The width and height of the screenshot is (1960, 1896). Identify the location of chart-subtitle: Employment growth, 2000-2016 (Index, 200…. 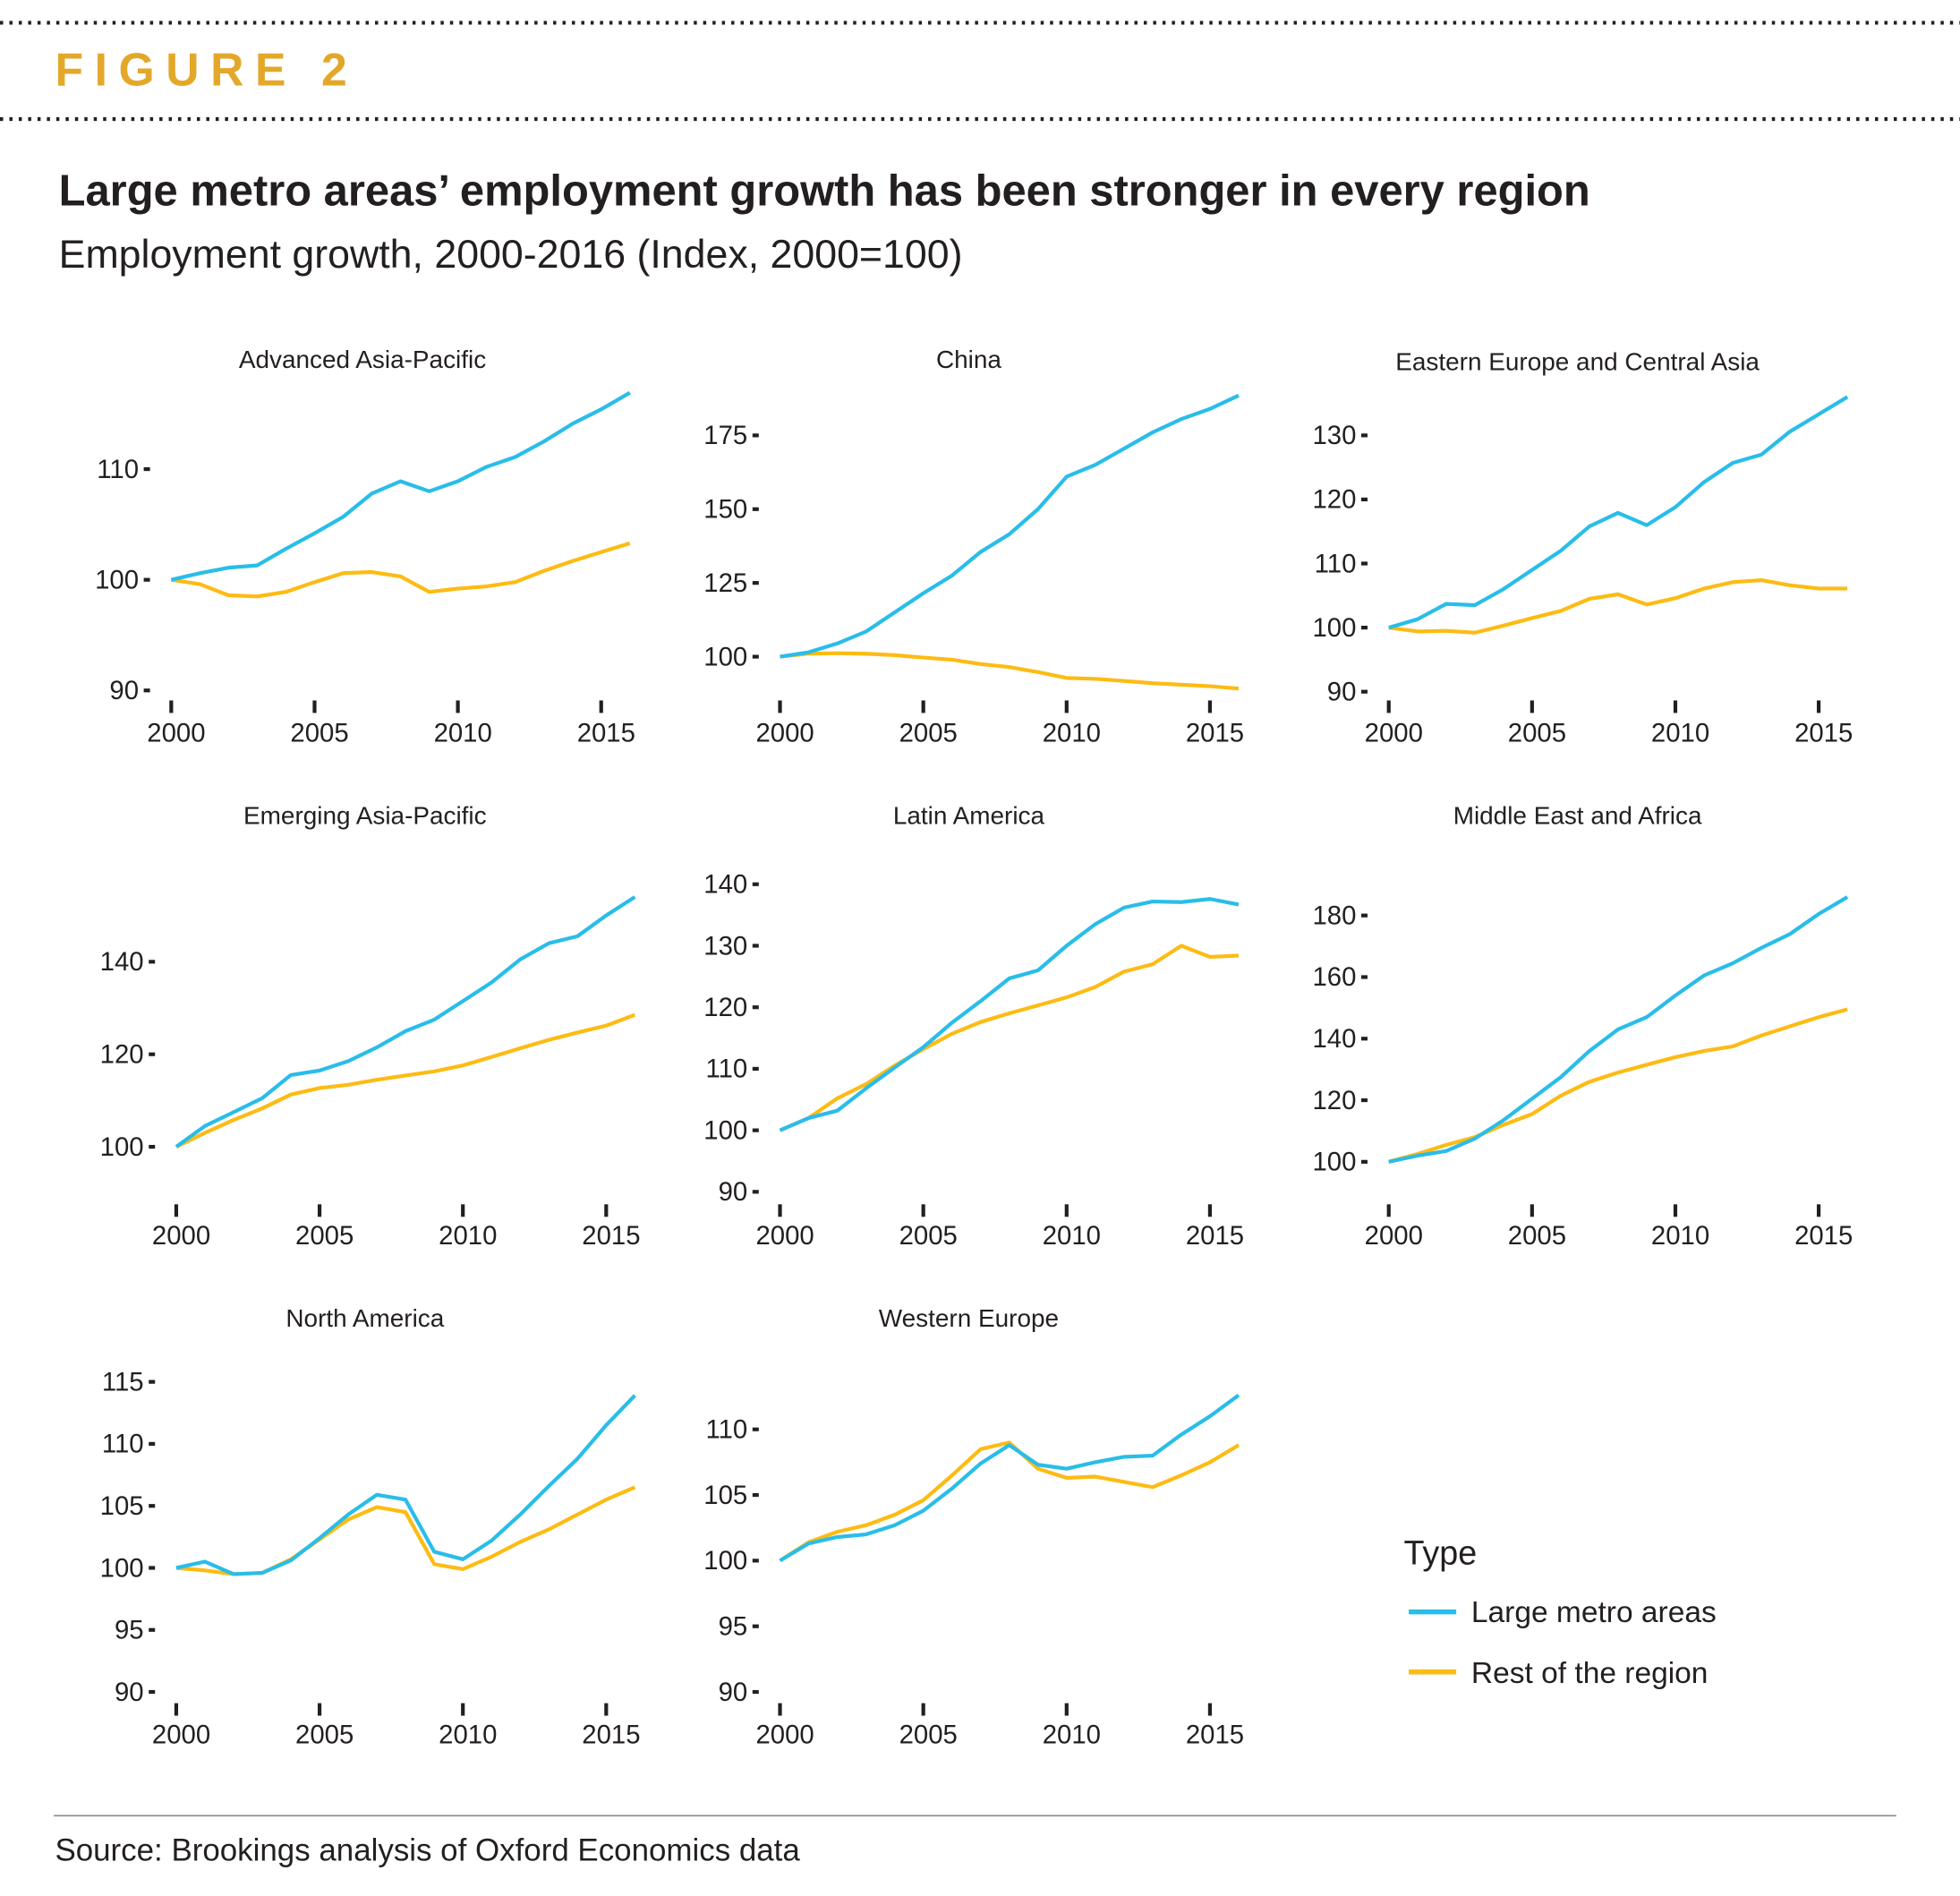
(511, 255).